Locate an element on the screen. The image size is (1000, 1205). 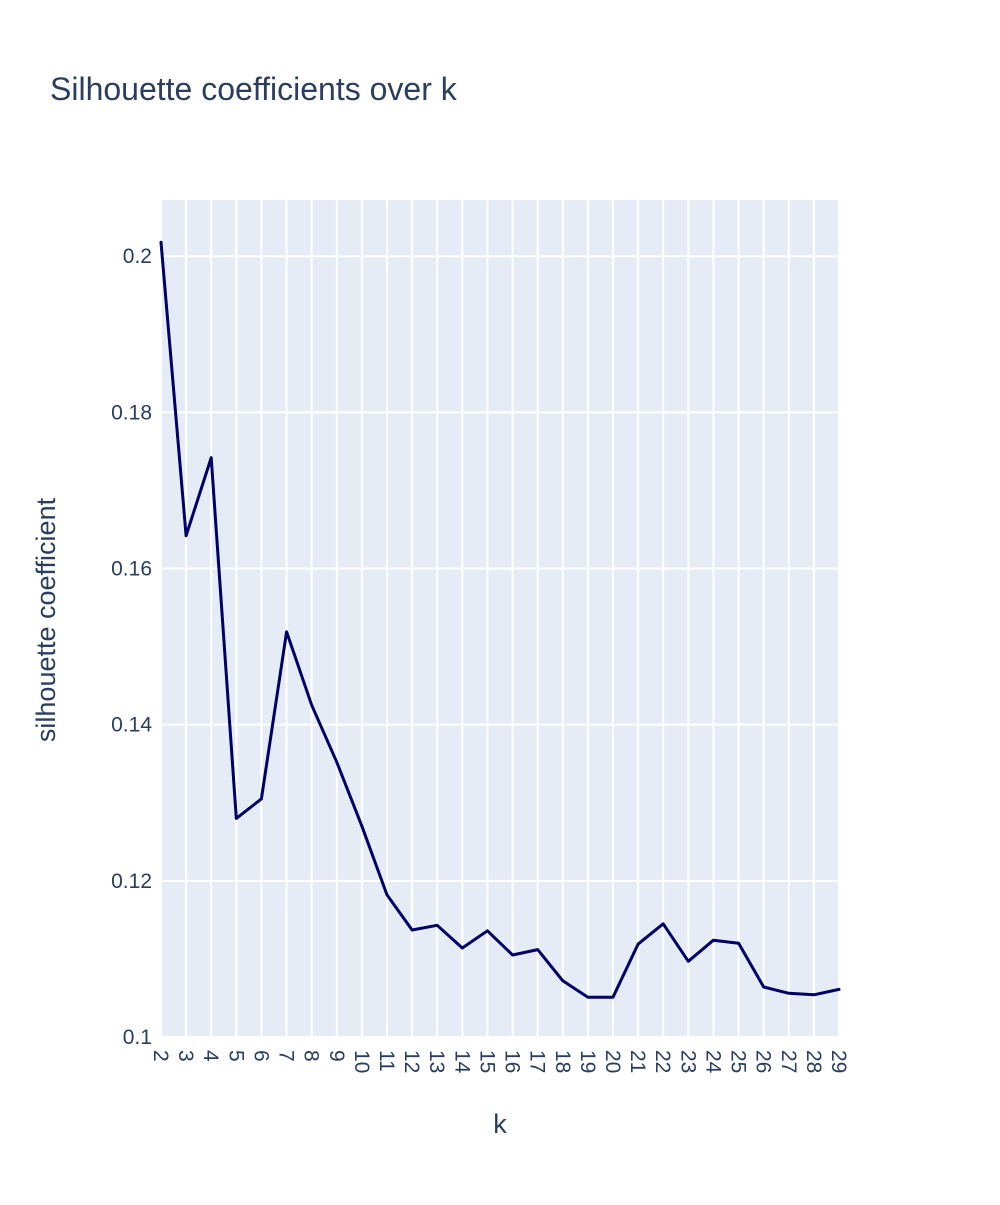
x-tick-label: 20 is located at coordinates (612, 1061).